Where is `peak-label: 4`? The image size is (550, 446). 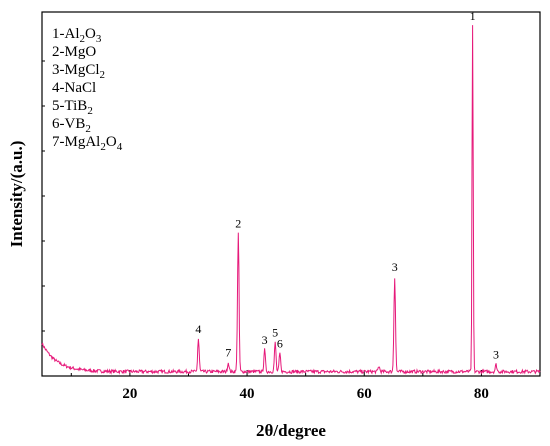 peak-label: 4 is located at coordinates (198, 329).